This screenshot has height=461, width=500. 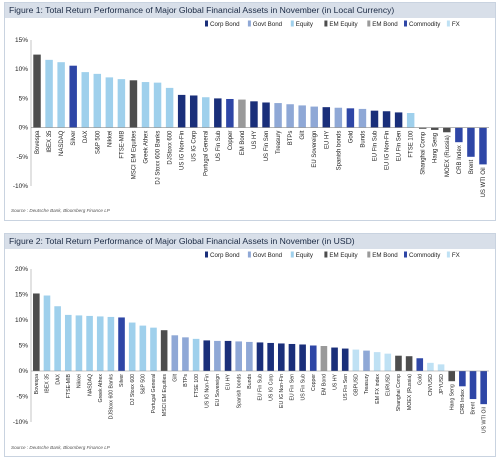 I want to click on legend-swatch-commodity, so click(x=405, y=254).